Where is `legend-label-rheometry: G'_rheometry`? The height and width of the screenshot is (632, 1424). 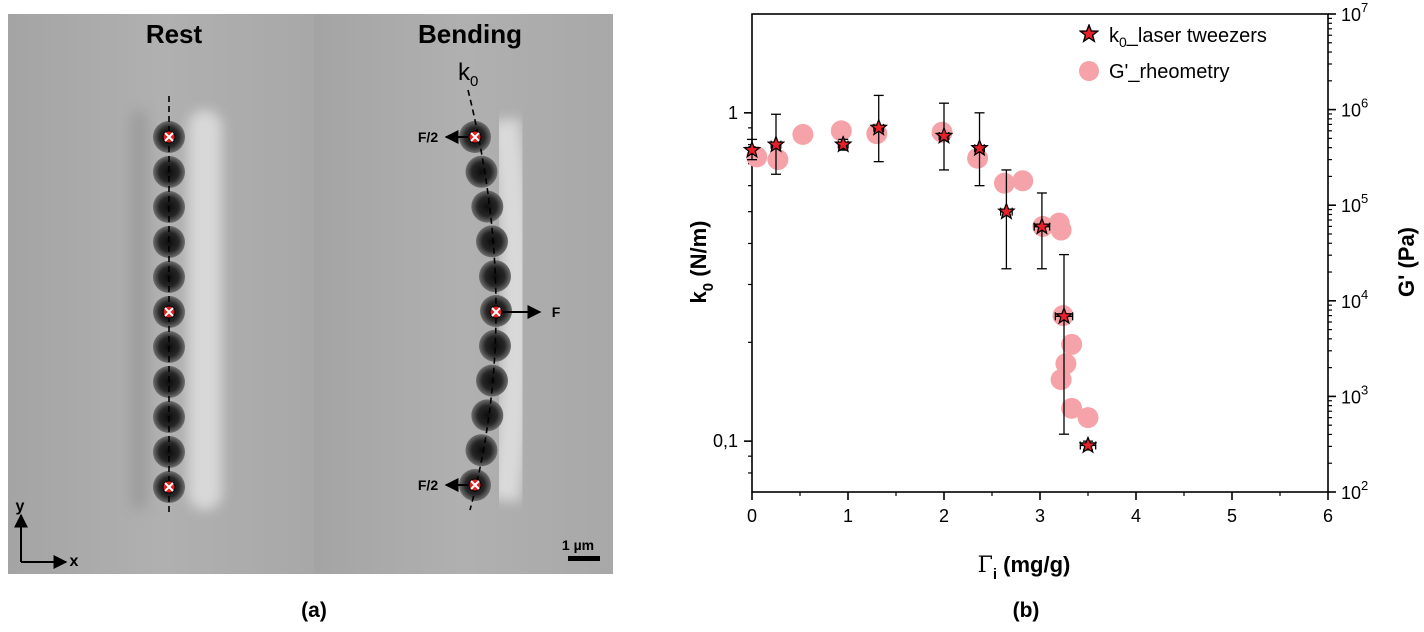 legend-label-rheometry: G'_rheometry is located at coordinates (1169, 72).